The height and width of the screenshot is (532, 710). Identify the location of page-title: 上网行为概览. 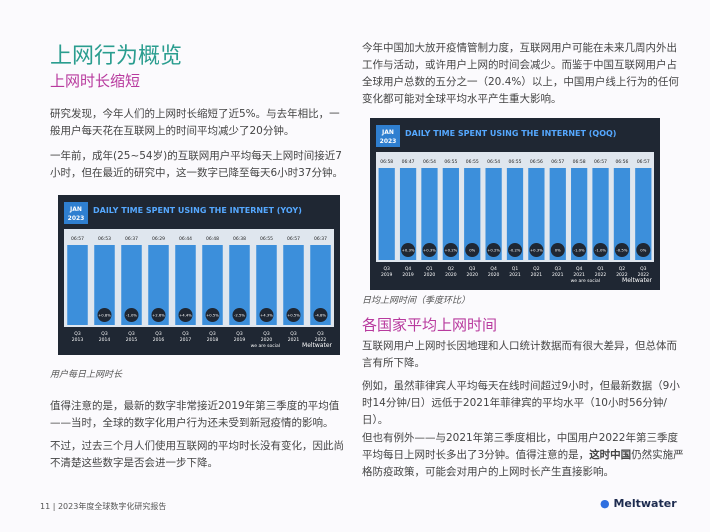
(116, 56).